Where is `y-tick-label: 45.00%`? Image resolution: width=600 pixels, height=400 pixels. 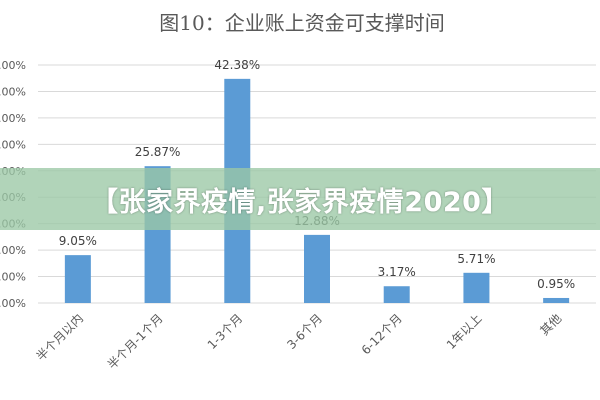 y-tick-label: 45.00% is located at coordinates (13, 65).